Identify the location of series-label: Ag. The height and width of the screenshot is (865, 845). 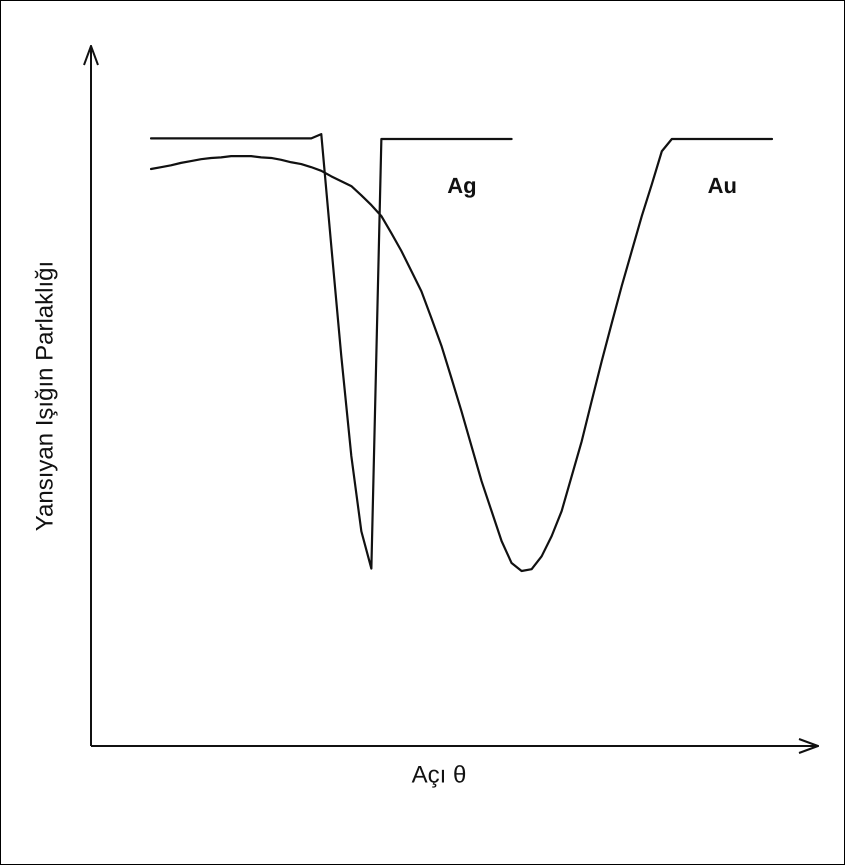
(462, 185).